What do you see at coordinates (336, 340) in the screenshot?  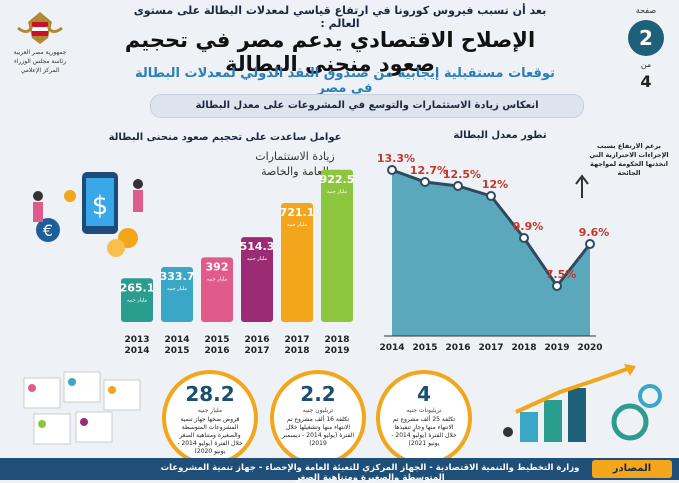 I see `bar-category-top-5: 2018` at bounding box center [336, 340].